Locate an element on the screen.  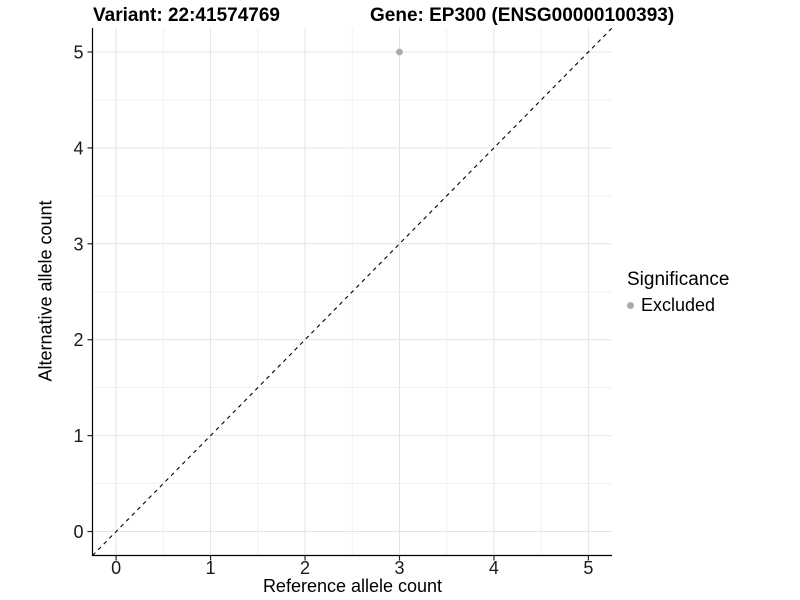
data-point is located at coordinates (399, 52).